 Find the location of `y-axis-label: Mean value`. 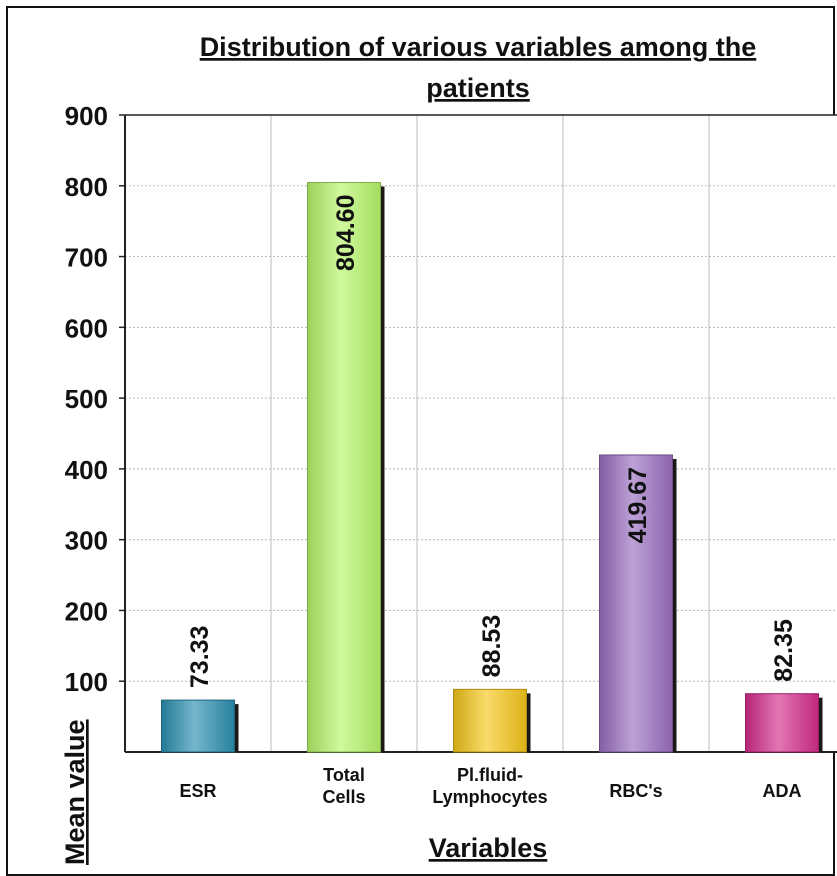

y-axis-label: Mean value is located at coordinates (75, 792).